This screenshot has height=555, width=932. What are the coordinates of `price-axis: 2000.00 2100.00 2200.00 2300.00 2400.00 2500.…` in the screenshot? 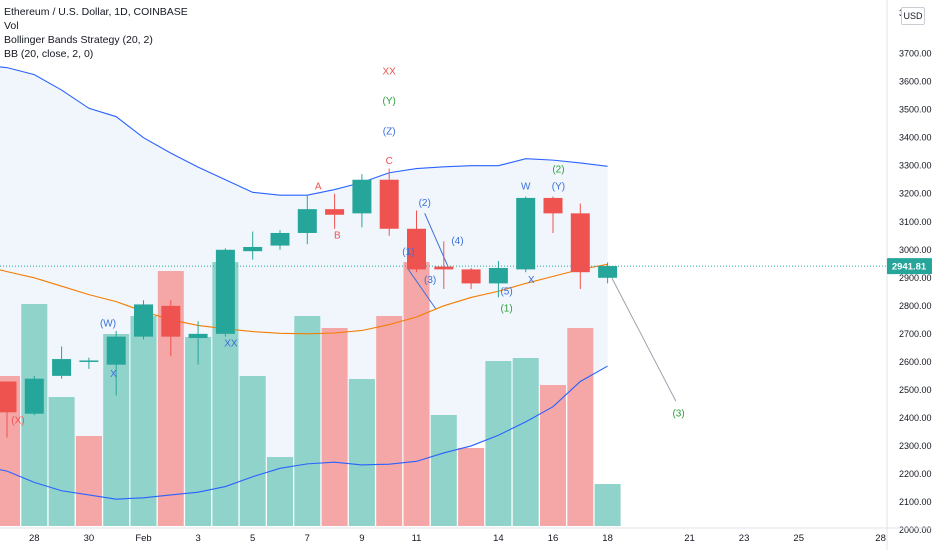 It's located at (909, 275).